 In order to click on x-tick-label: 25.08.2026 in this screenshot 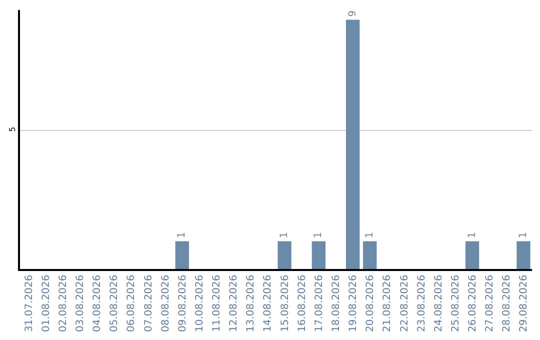, I will do `click(456, 303)`.